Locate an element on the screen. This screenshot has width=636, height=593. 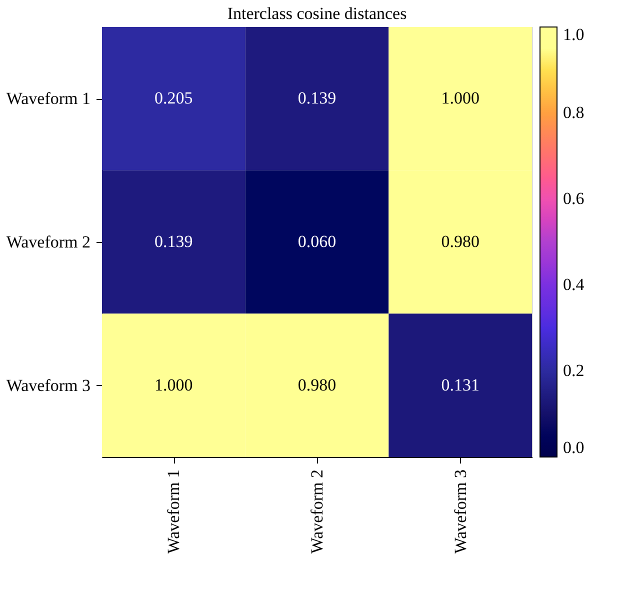
chart-title: Interclass cosine distances is located at coordinates (317, 13).